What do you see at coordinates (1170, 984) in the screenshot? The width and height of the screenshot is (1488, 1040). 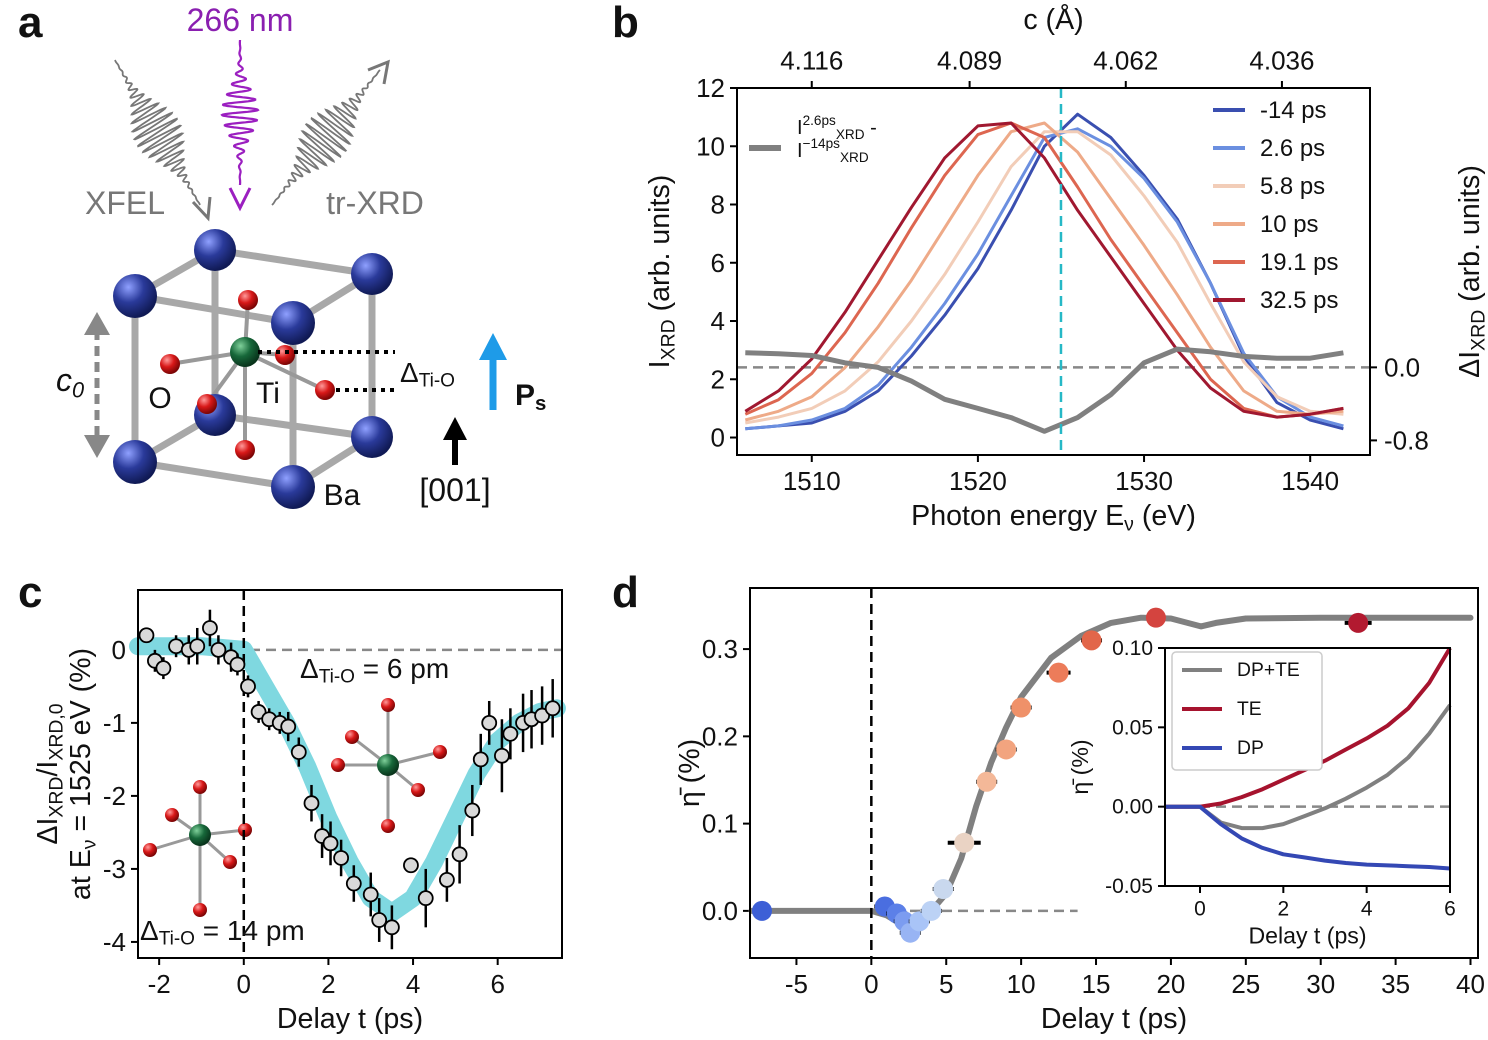 I see `x-tick-label: 20` at bounding box center [1170, 984].